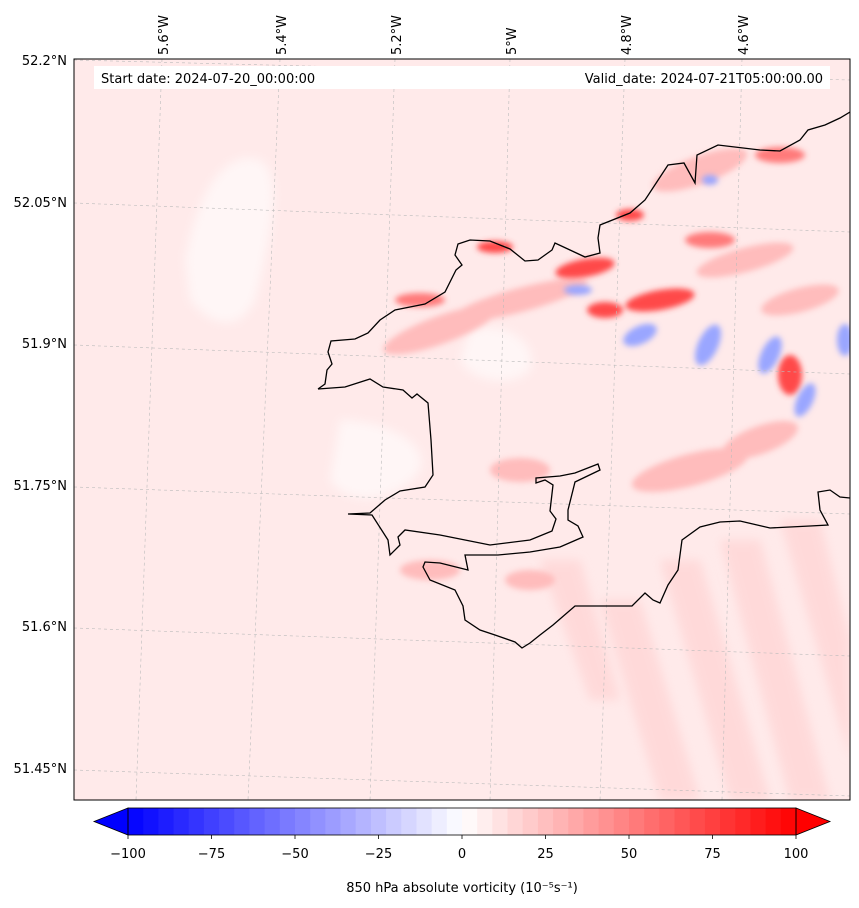 Image resolution: width=859 pixels, height=908 pixels. What do you see at coordinates (744, 35) in the screenshot?
I see `lon-label: 4.6°W` at bounding box center [744, 35].